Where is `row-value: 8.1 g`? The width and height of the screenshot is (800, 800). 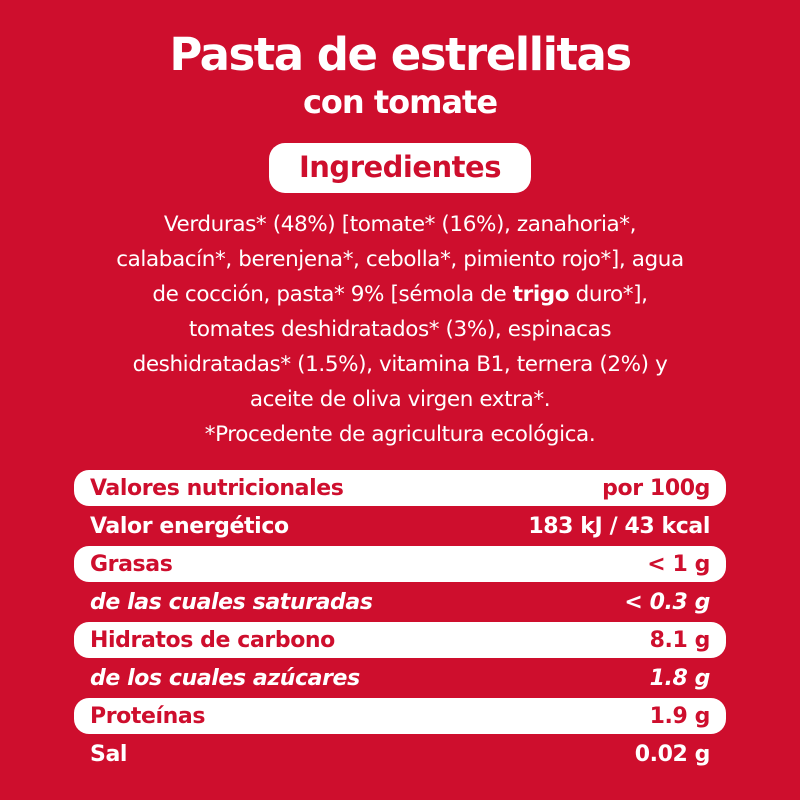 row-value: 8.1 g is located at coordinates (680, 640).